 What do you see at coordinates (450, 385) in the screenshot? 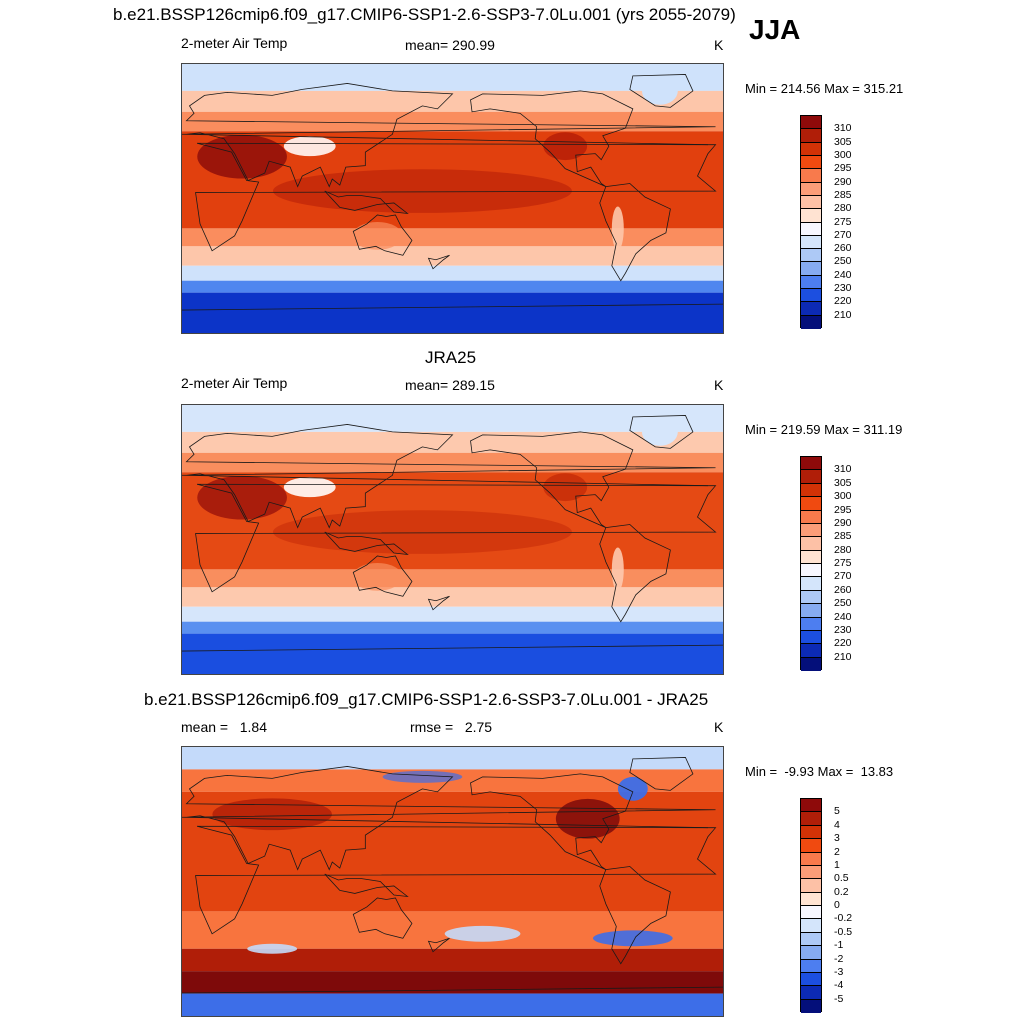
I see `panel-2-mean-label: mean= 289.15` at bounding box center [450, 385].